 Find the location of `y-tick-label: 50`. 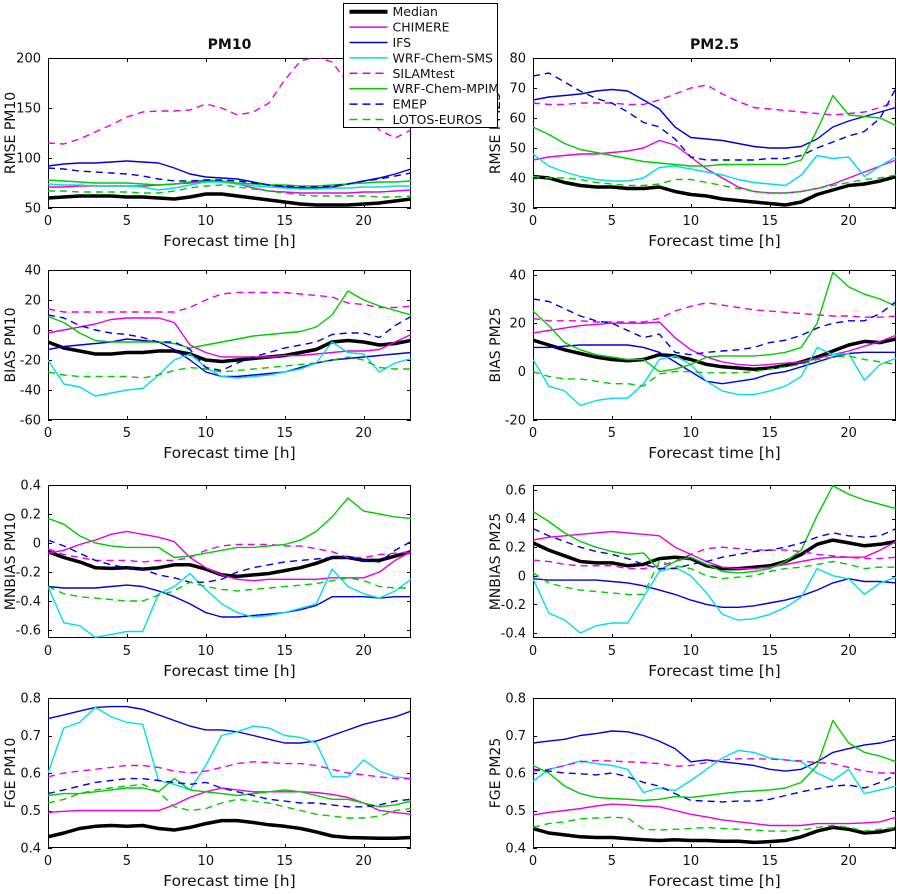

y-tick-label: 50 is located at coordinates (517, 149).